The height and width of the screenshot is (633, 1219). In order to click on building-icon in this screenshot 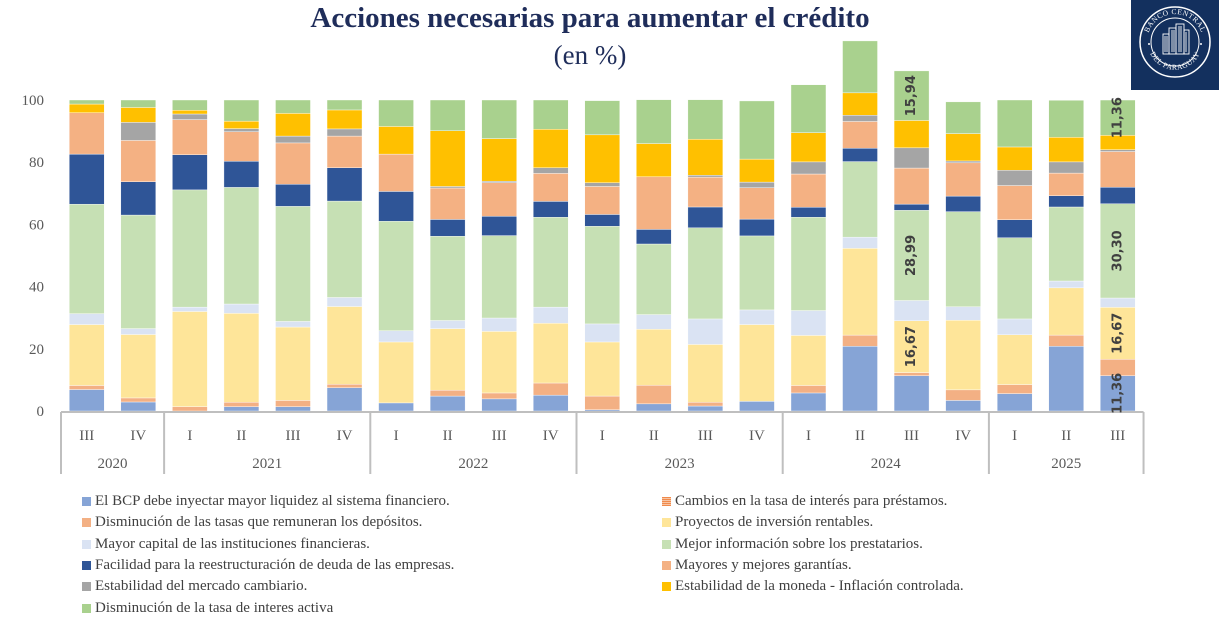, I will do `click(1176, 39)`.